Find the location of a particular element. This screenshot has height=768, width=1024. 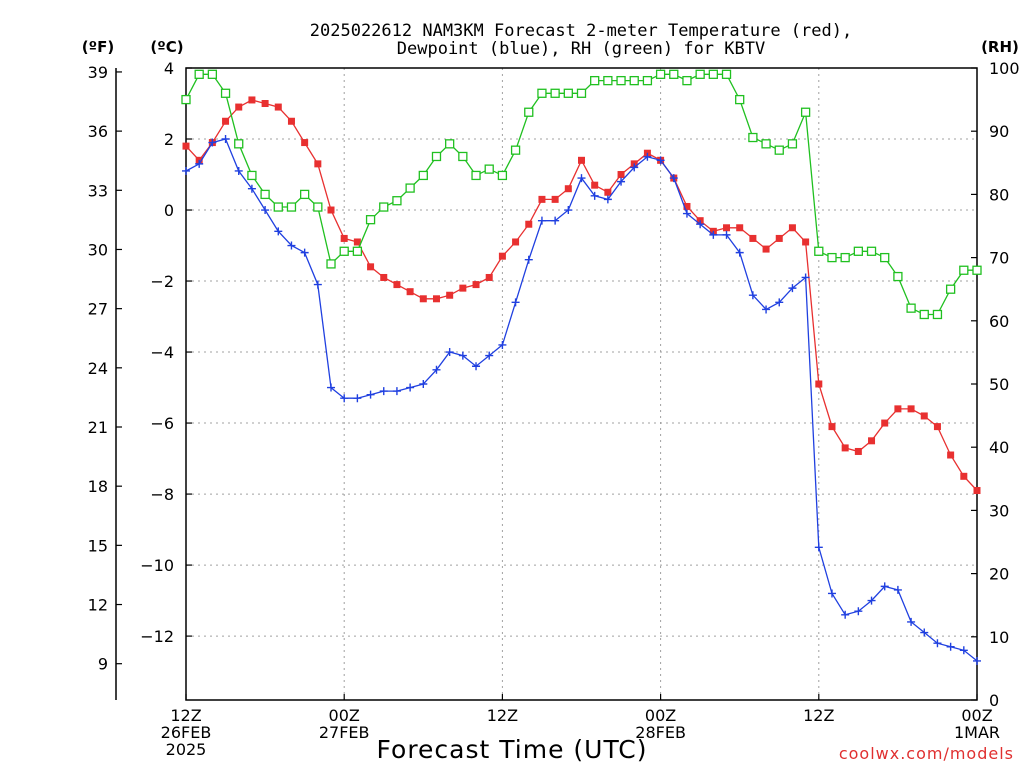

celsius-tick-label: −6 is located at coordinates (162, 423).